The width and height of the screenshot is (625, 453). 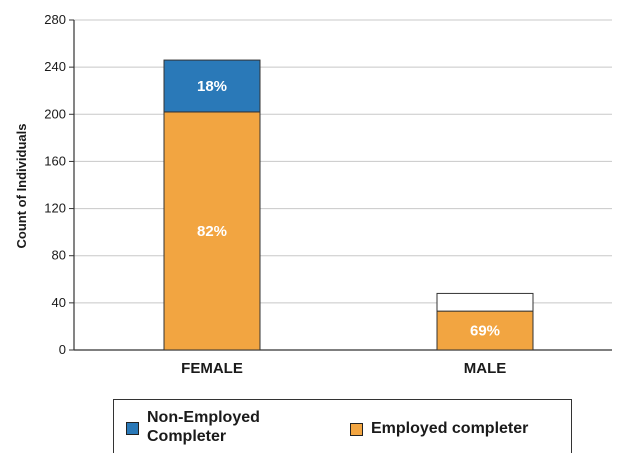 What do you see at coordinates (55, 113) in the screenshot?
I see `y-tick-label: 200` at bounding box center [55, 113].